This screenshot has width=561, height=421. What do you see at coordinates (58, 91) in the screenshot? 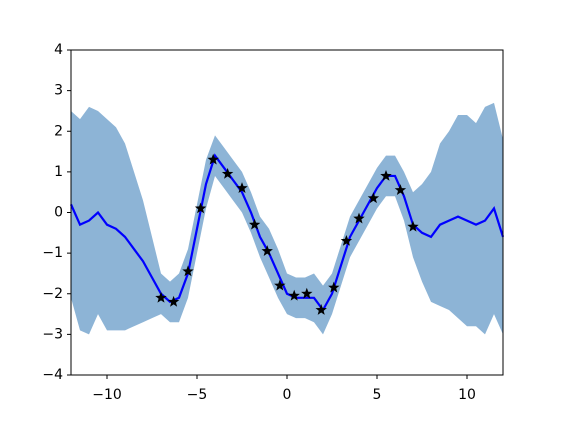
I see `y-tick-label: 3` at bounding box center [58, 91].